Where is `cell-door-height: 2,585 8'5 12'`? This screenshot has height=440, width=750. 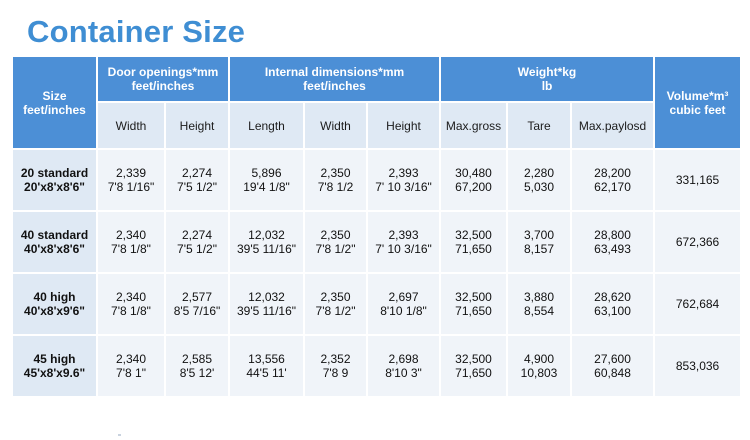
cell-door-height: 2,585 8'5 12' is located at coordinates (197, 366).